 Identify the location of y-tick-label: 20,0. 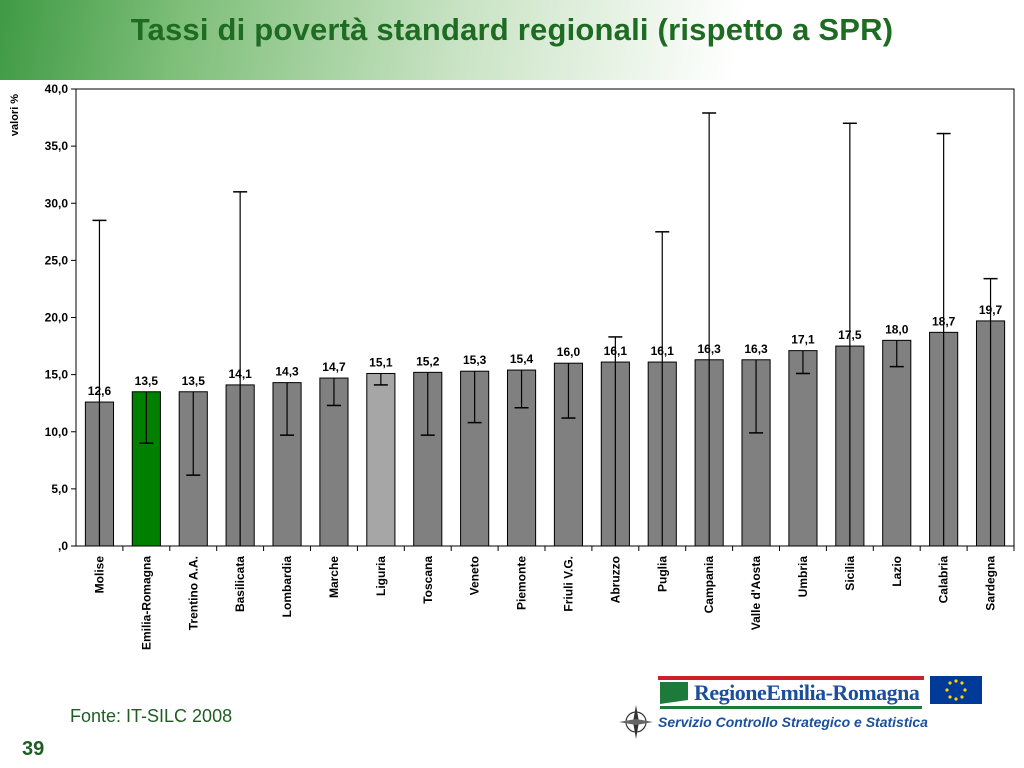
(57, 318).